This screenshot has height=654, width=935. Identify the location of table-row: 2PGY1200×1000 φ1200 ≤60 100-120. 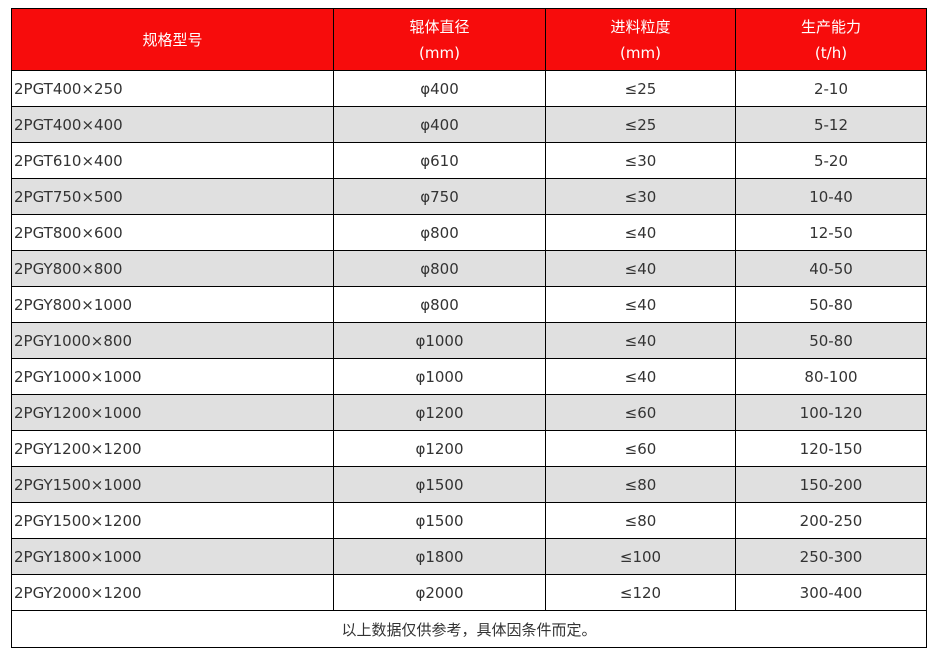
(469, 412).